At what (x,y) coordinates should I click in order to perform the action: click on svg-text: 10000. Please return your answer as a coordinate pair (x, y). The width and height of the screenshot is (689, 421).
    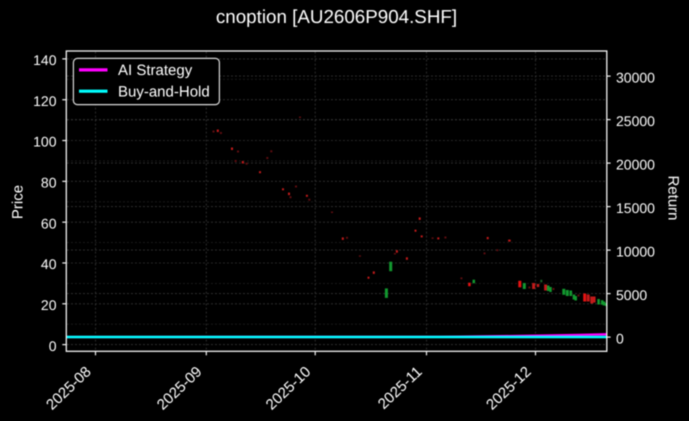
    Looking at the image, I should click on (635, 251).